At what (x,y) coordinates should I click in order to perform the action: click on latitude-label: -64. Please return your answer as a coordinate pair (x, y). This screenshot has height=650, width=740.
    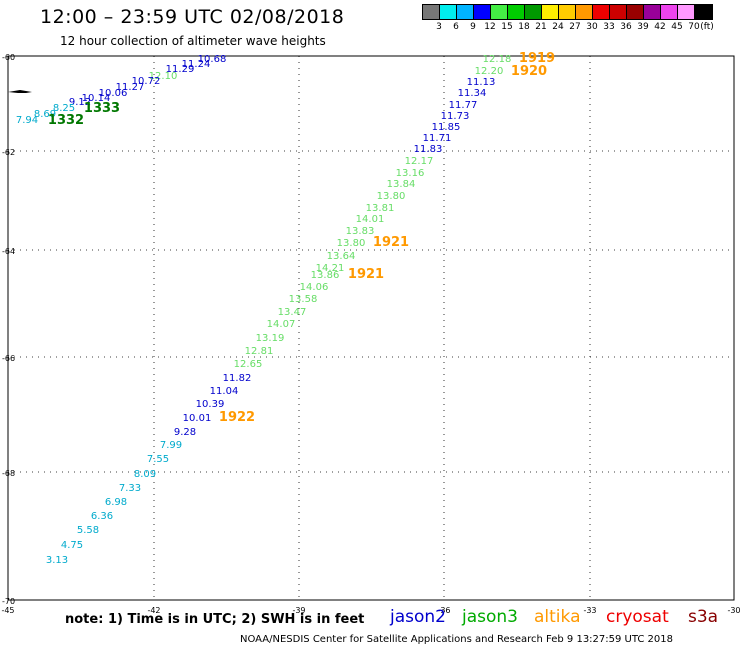
    Looking at the image, I should click on (8, 251).